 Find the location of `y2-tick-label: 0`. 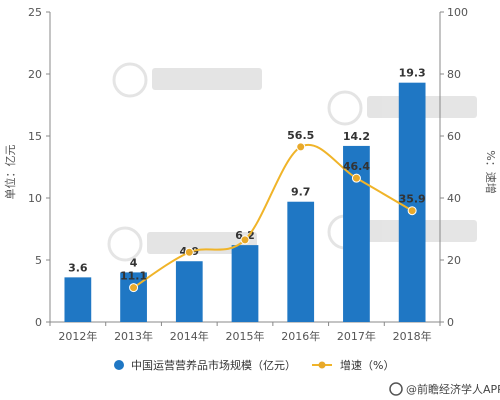

y2-tick-label: 0 is located at coordinates (450, 322).